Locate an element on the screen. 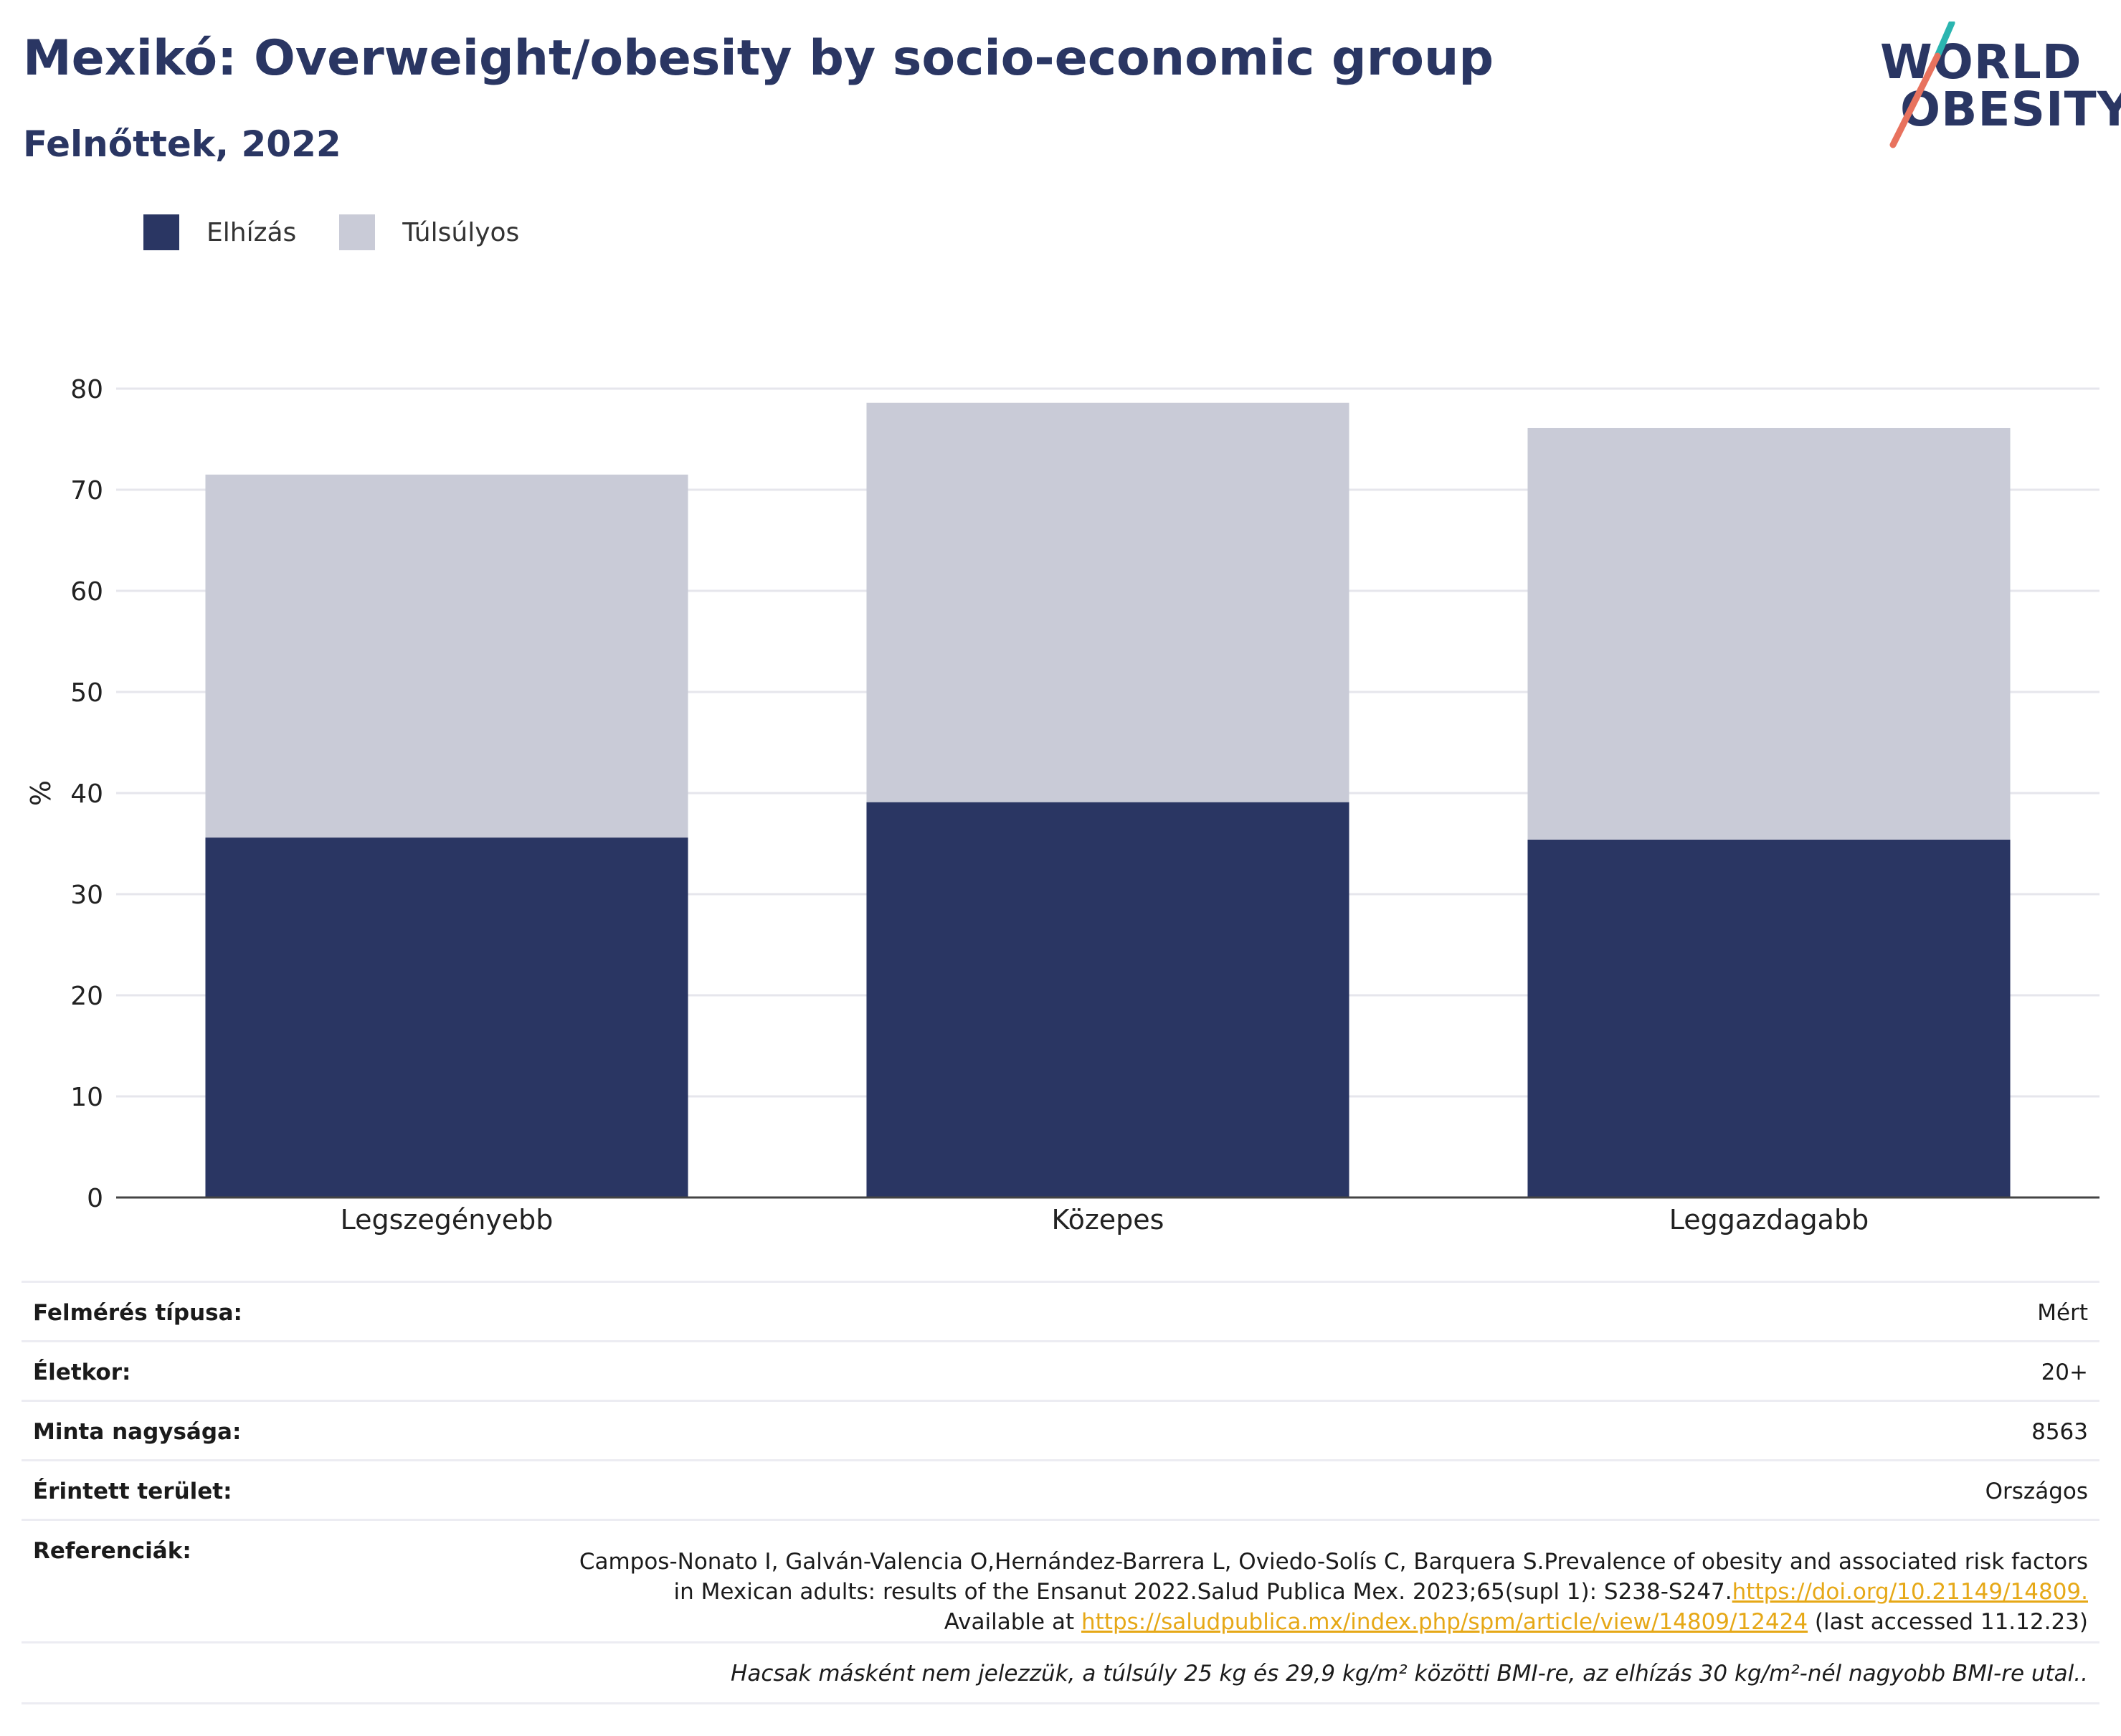 The width and height of the screenshot is (2121, 1736). logo-slash-icon is located at coordinates (1922, 85).